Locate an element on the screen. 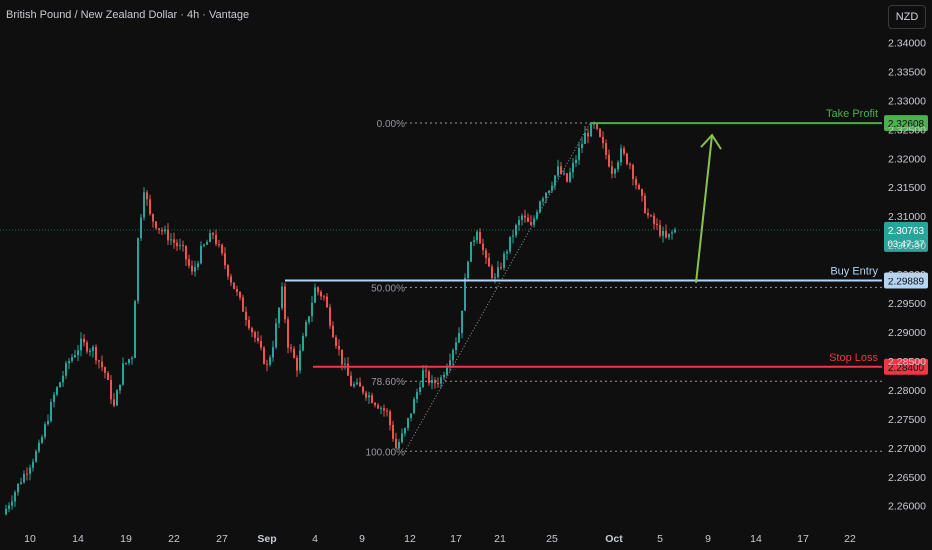  stop-loss-label: Stop Loss is located at coordinates (853, 358).